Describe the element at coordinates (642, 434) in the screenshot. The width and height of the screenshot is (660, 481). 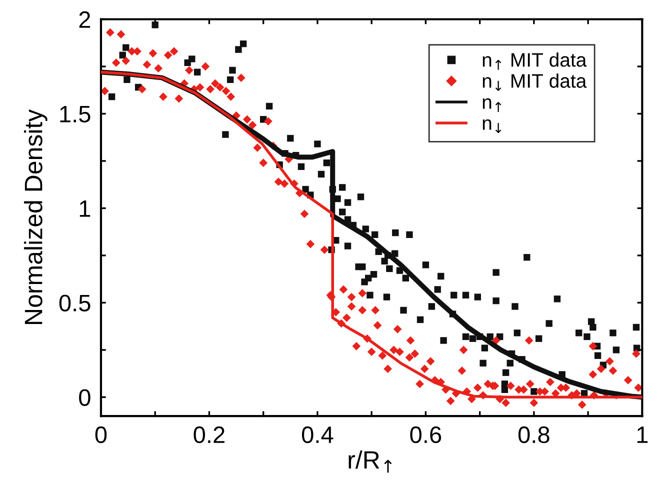
I see `x-tick-label: 1` at that location.